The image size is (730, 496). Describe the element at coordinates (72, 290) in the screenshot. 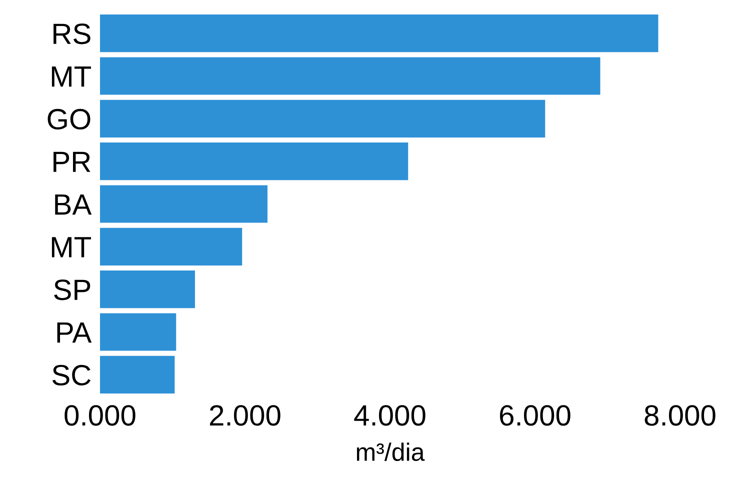

I see `y-tick-label: SP` at that location.